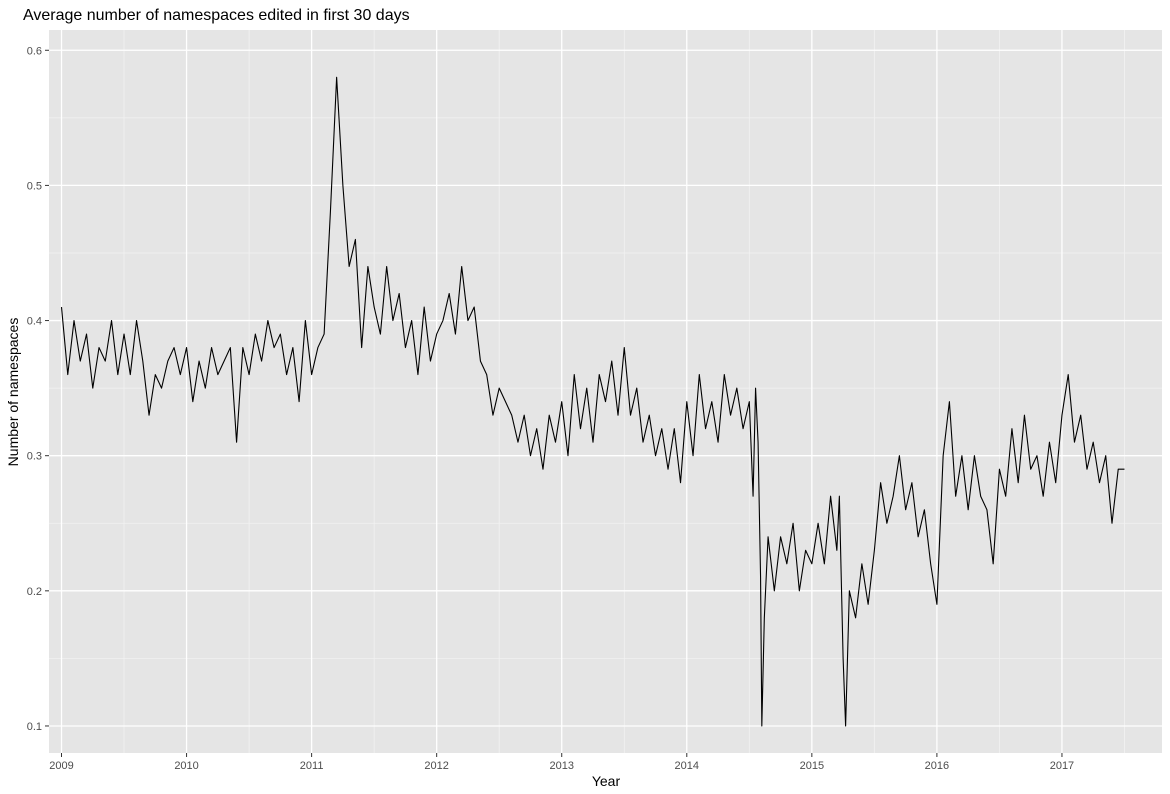 The height and width of the screenshot is (794, 1170). Describe the element at coordinates (34, 457) in the screenshot. I see `y-tick-label: 0.3` at that location.